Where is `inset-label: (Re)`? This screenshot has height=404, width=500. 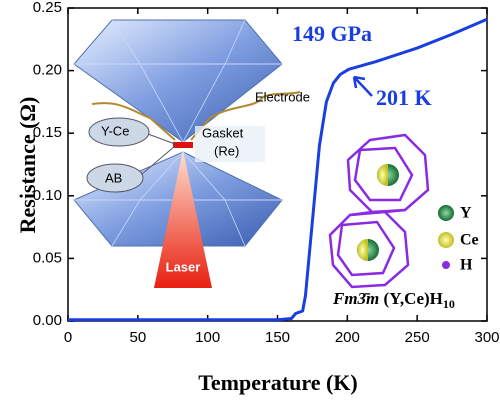 inset-label: (Re) is located at coordinates (226, 150).